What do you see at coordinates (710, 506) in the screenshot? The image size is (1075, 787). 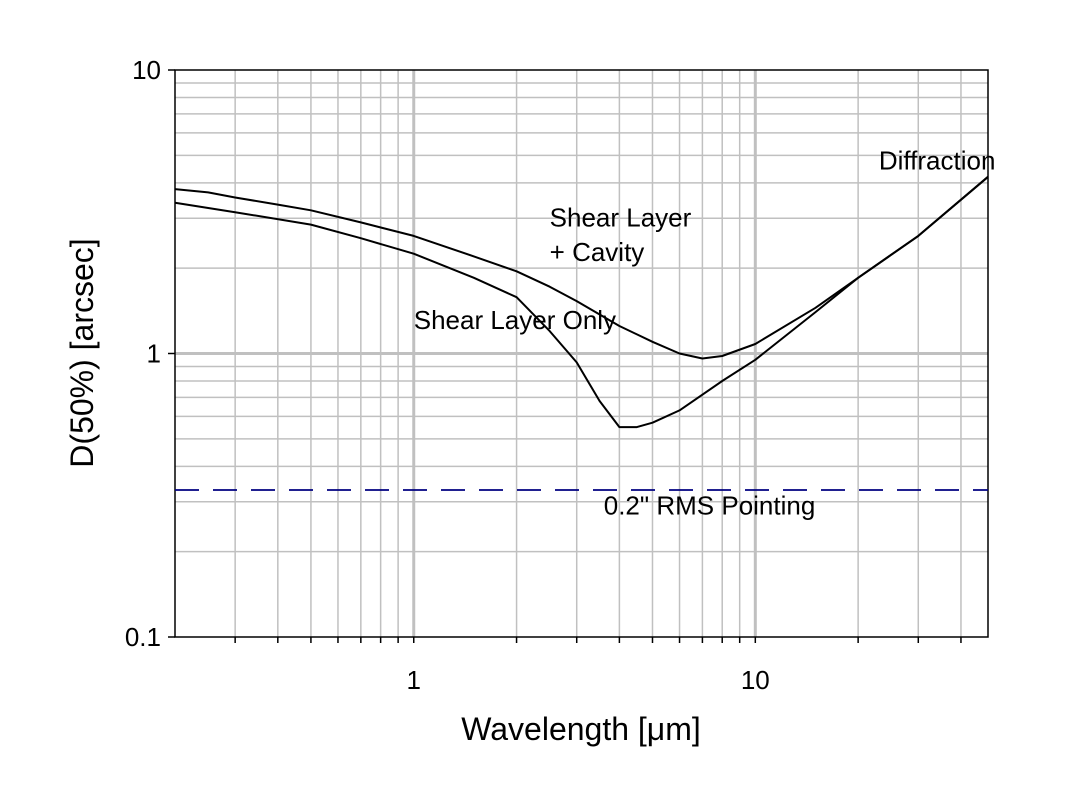 I see `annotation-5: 0.2" RMS Pointing` at bounding box center [710, 506].